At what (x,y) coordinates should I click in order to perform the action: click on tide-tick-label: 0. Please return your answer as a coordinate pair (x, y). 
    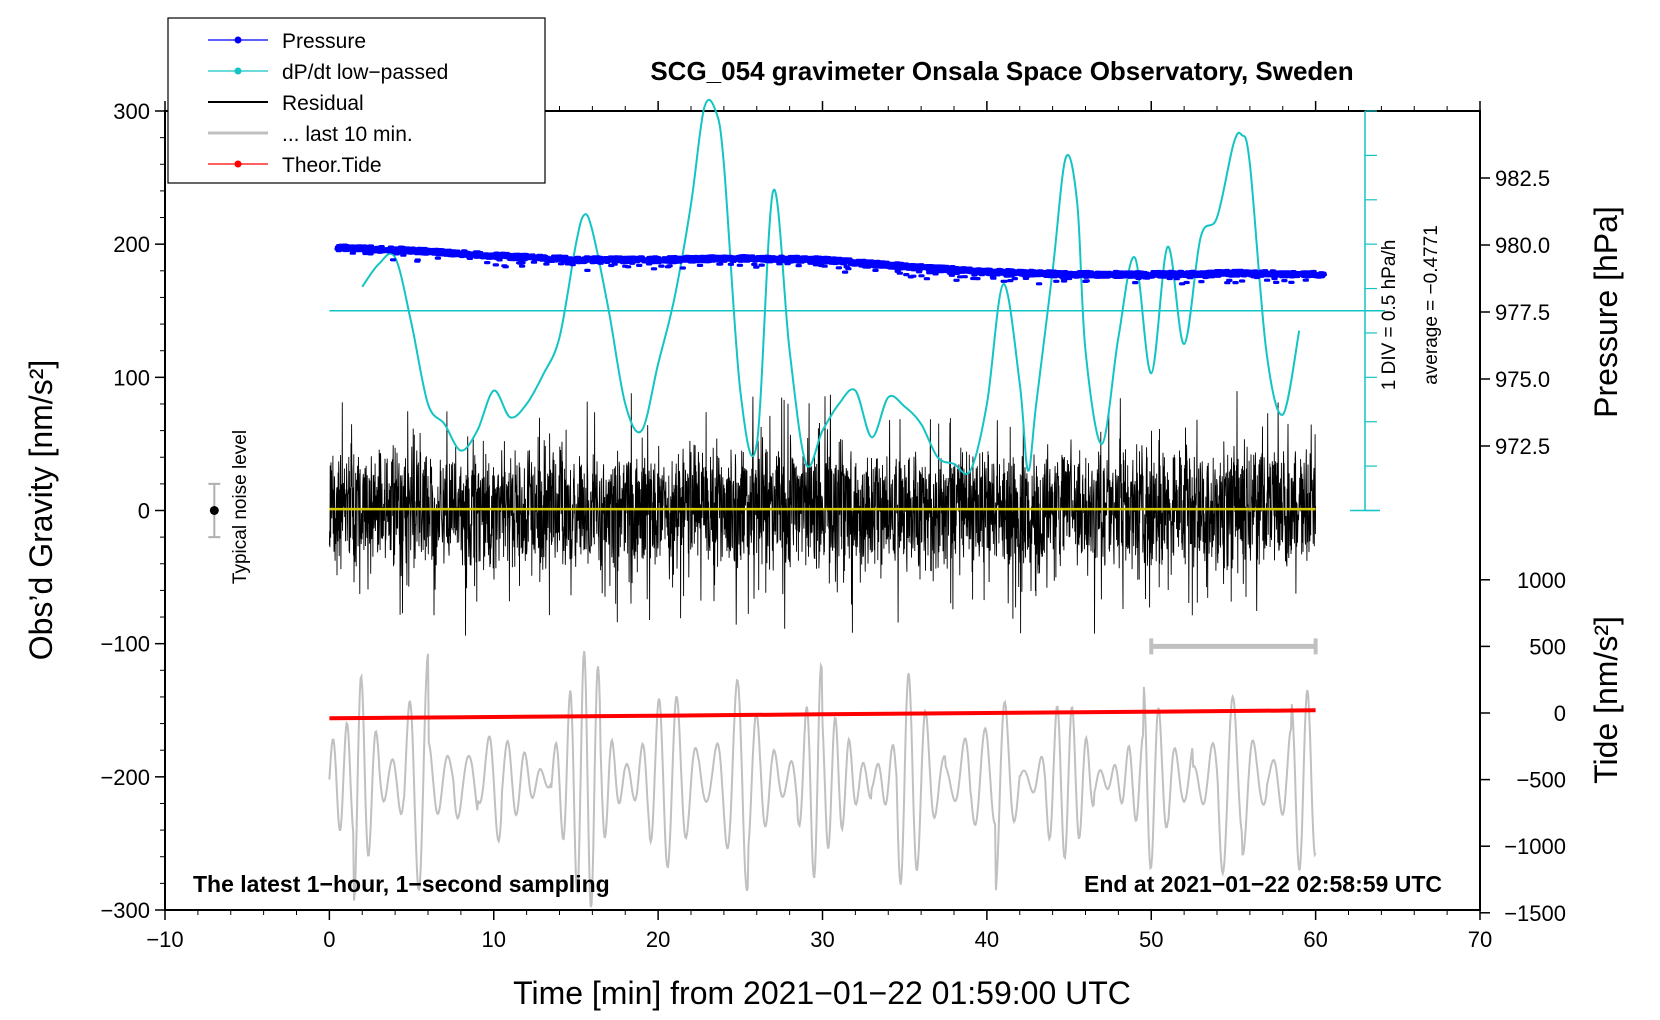
    Looking at the image, I should click on (1560, 713).